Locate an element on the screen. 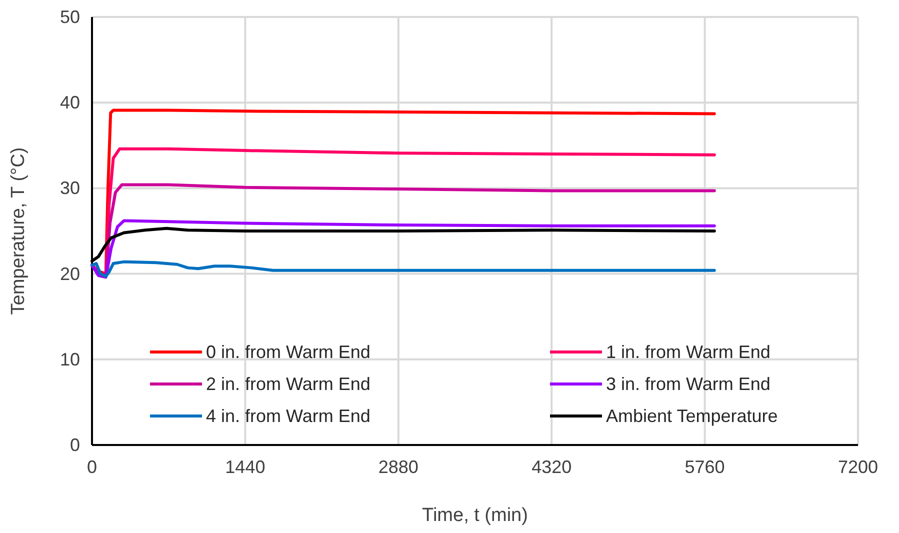 Image resolution: width=899 pixels, height=533 pixels. y-tick-label: 0 is located at coordinates (75, 445).